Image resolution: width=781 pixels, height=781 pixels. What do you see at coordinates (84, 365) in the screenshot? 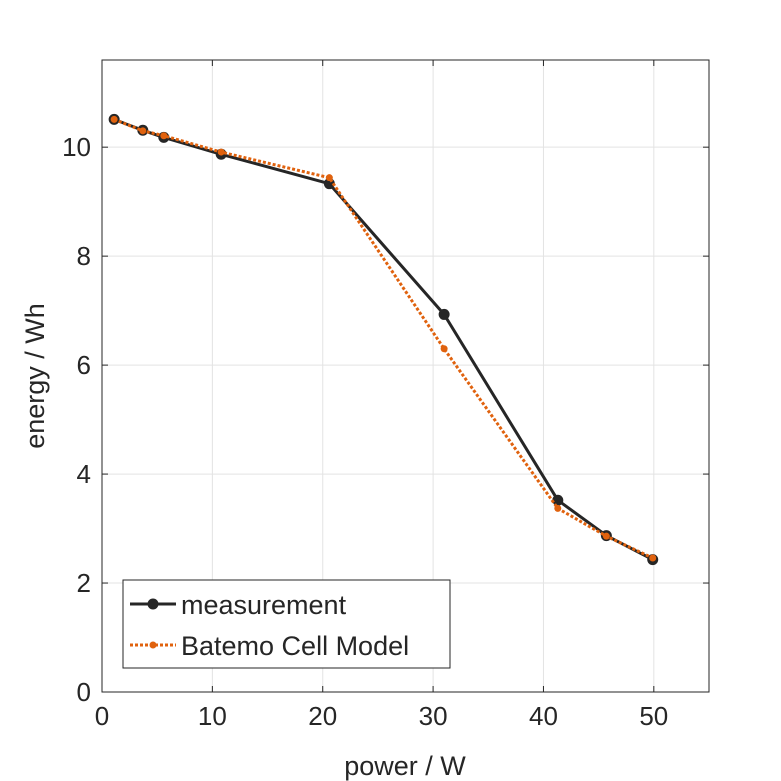
I see `y-tick-label: 6` at bounding box center [84, 365].